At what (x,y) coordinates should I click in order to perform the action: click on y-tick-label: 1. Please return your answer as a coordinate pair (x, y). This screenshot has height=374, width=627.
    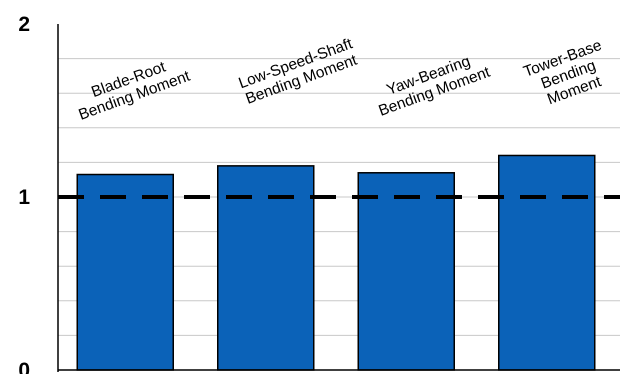
    Looking at the image, I should click on (24, 197).